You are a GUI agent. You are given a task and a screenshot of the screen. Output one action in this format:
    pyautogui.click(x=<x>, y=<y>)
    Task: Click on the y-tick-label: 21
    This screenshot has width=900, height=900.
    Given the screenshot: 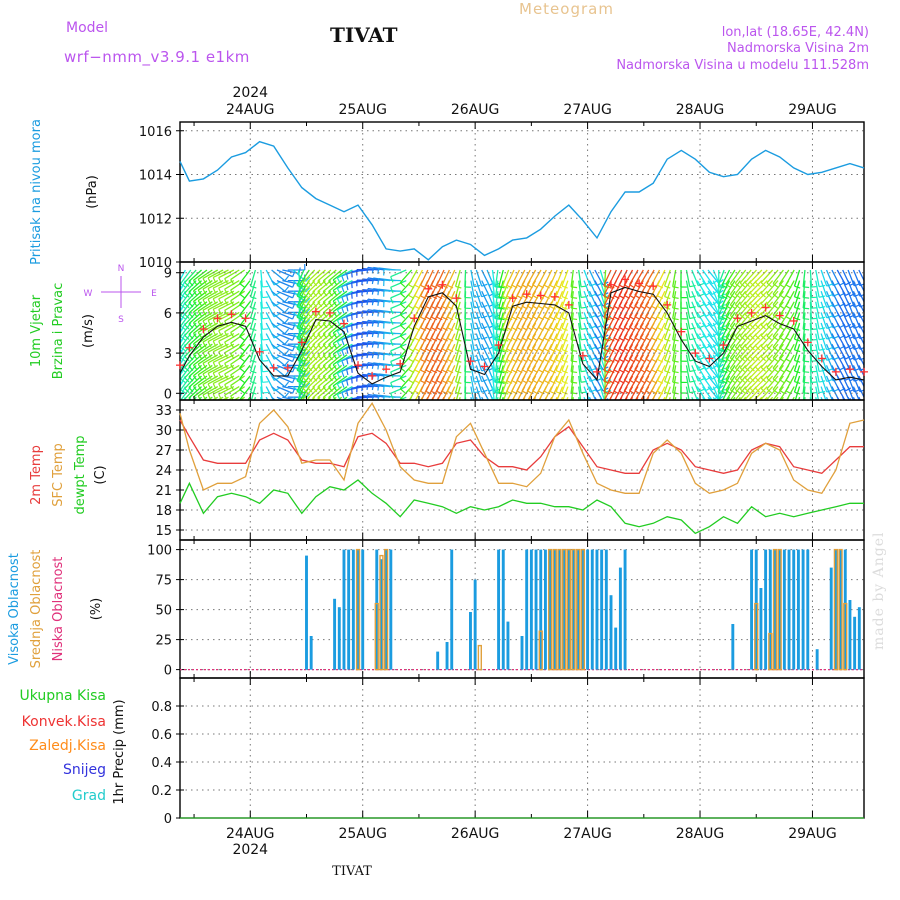 What is the action you would take?
    pyautogui.click(x=163, y=491)
    